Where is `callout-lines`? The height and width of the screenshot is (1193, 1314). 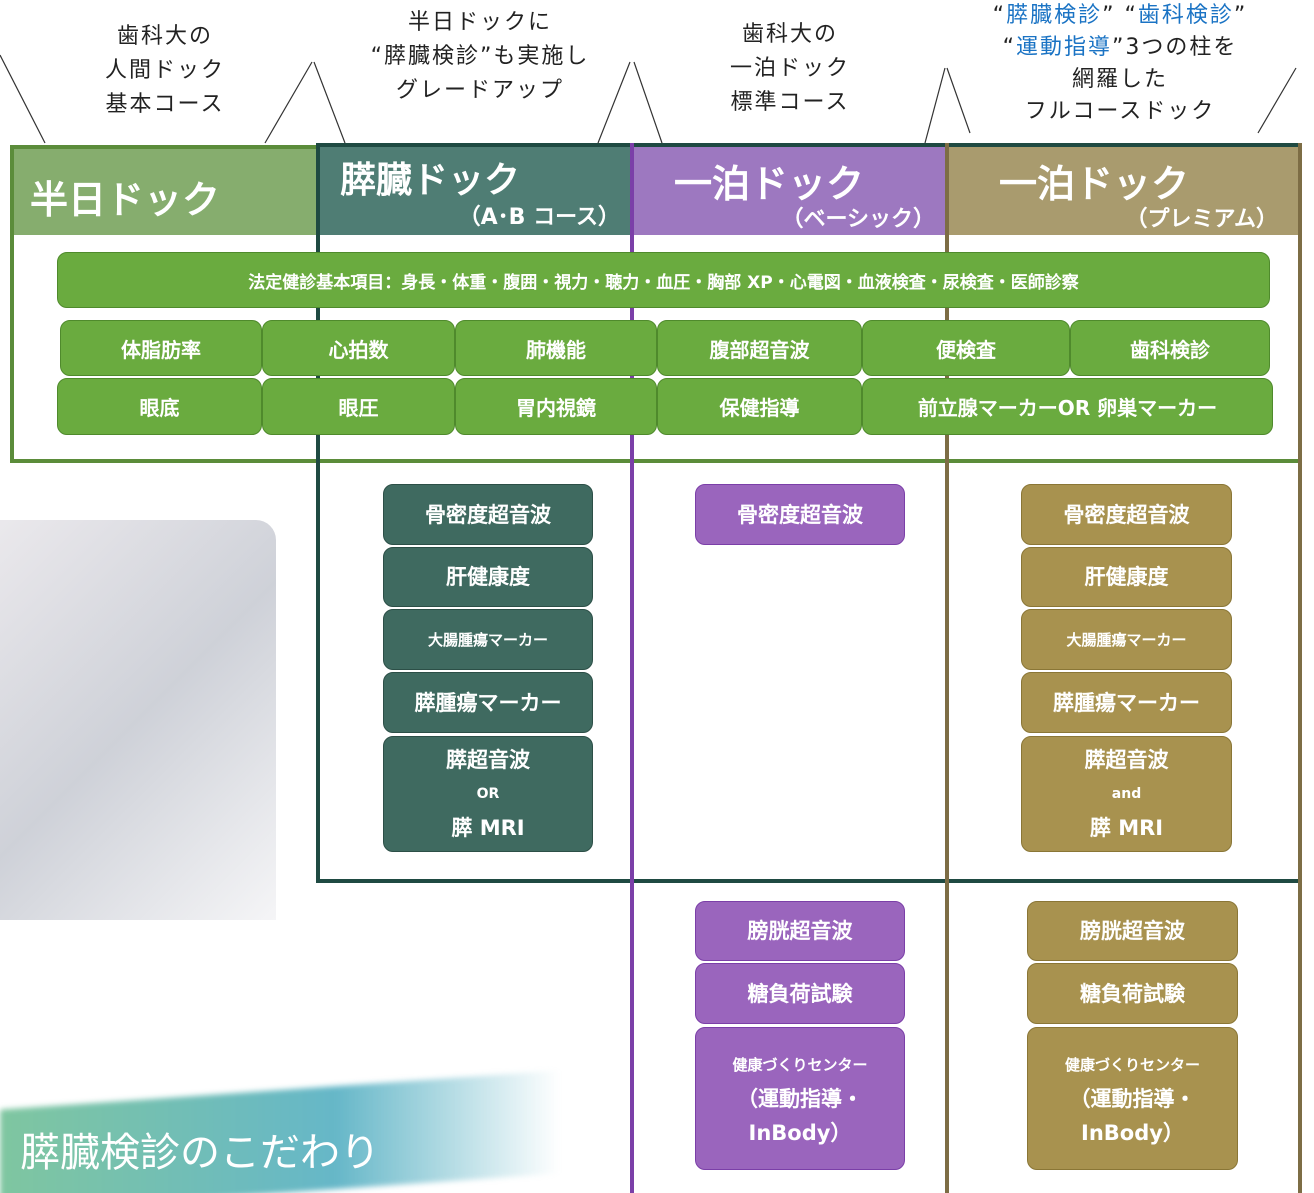
callout-lines is located at coordinates (648, 99).